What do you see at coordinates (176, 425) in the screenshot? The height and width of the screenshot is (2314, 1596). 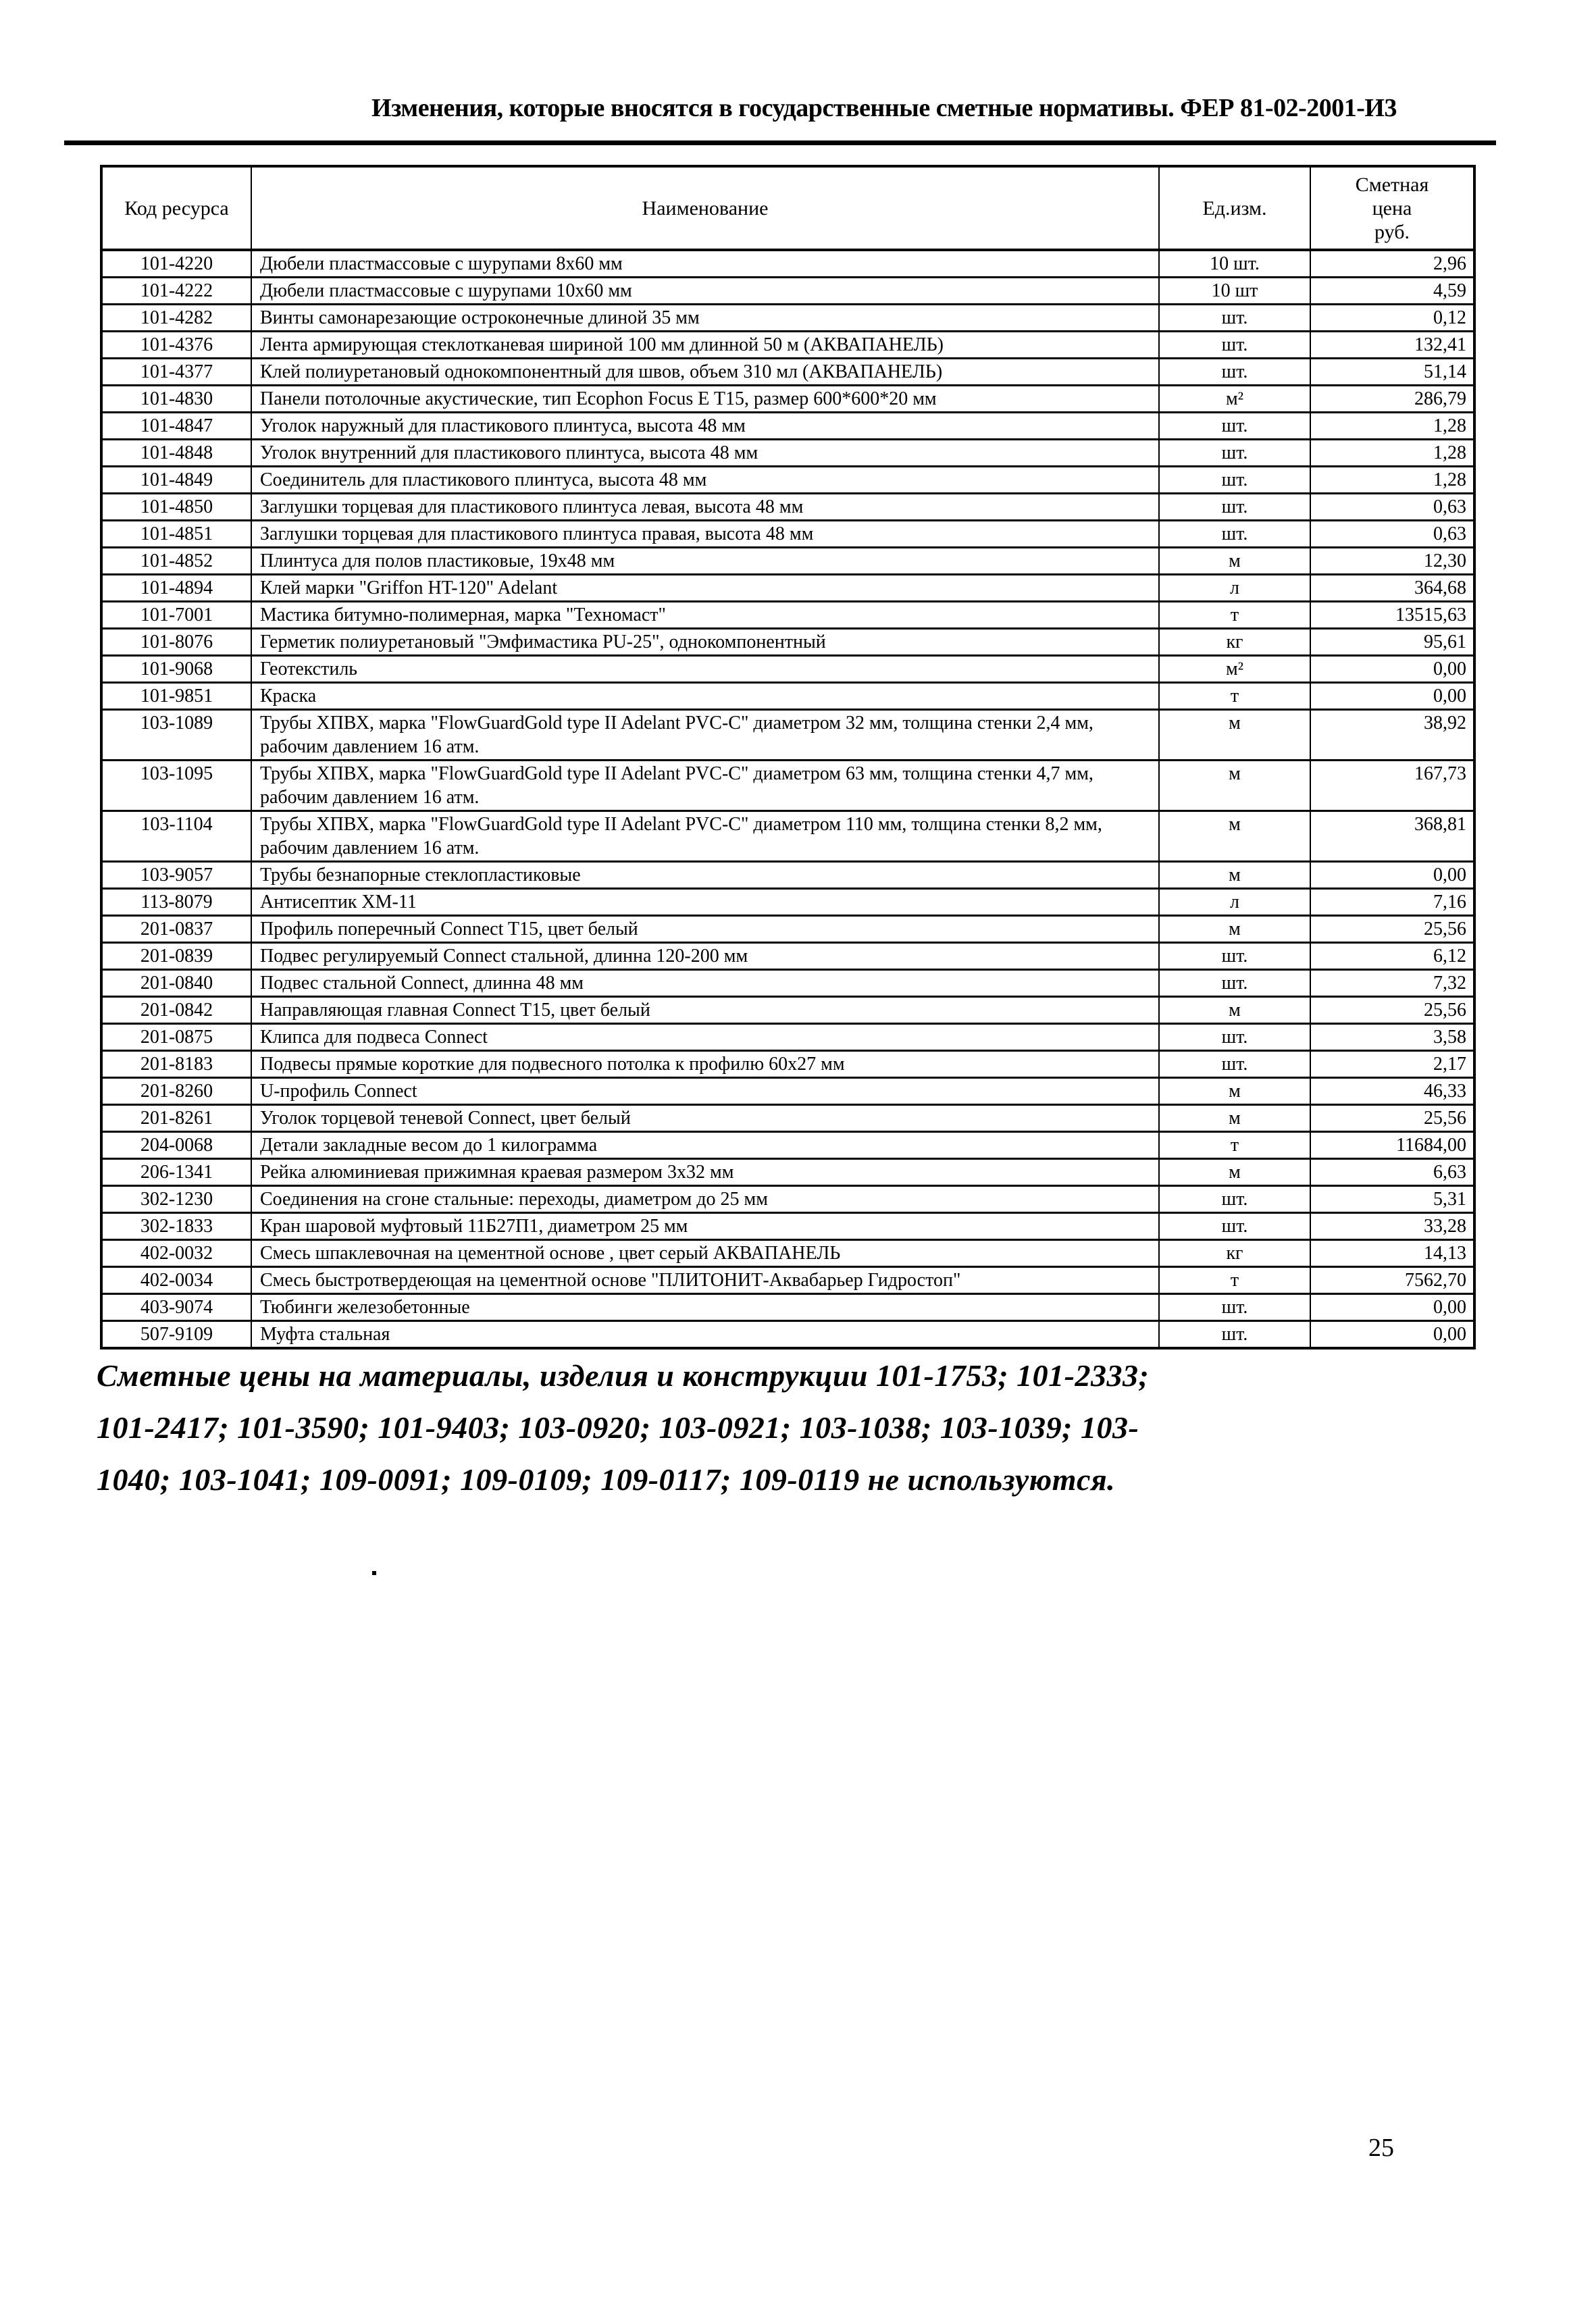 I see `row-code-cell: 101-4847` at bounding box center [176, 425].